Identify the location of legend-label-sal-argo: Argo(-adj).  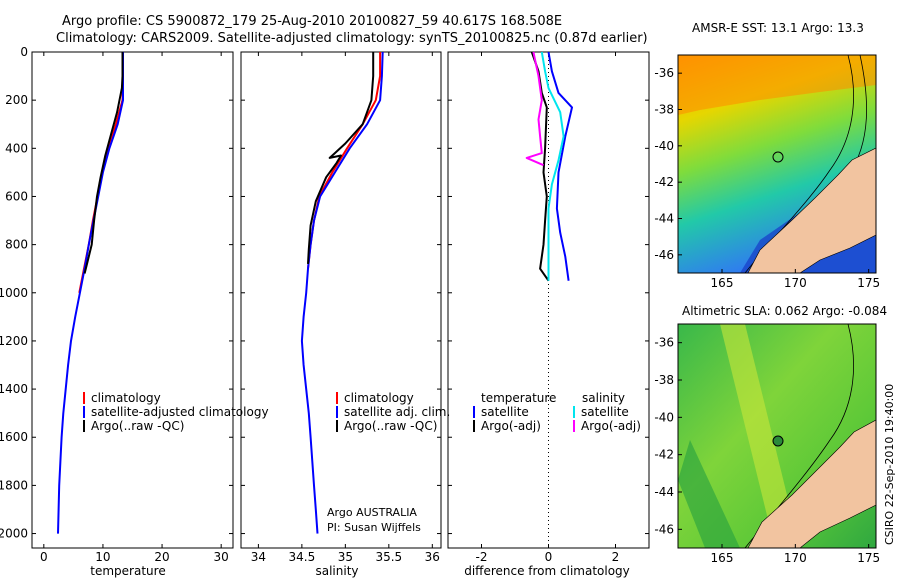
(611, 426).